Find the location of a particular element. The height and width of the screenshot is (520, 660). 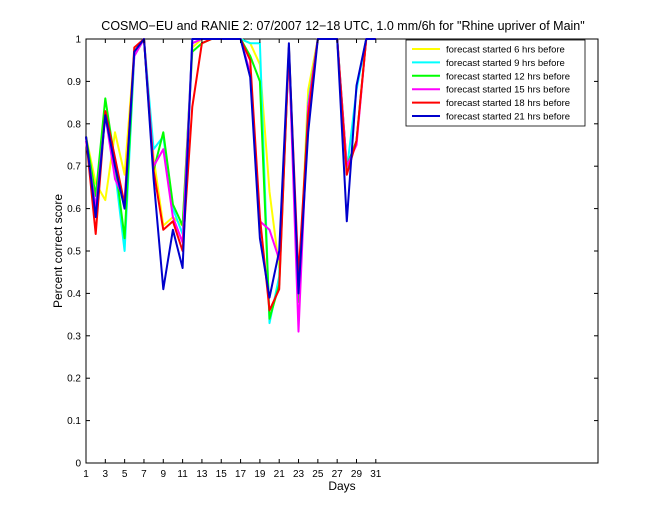

x-tick-label: 3 is located at coordinates (106, 474).